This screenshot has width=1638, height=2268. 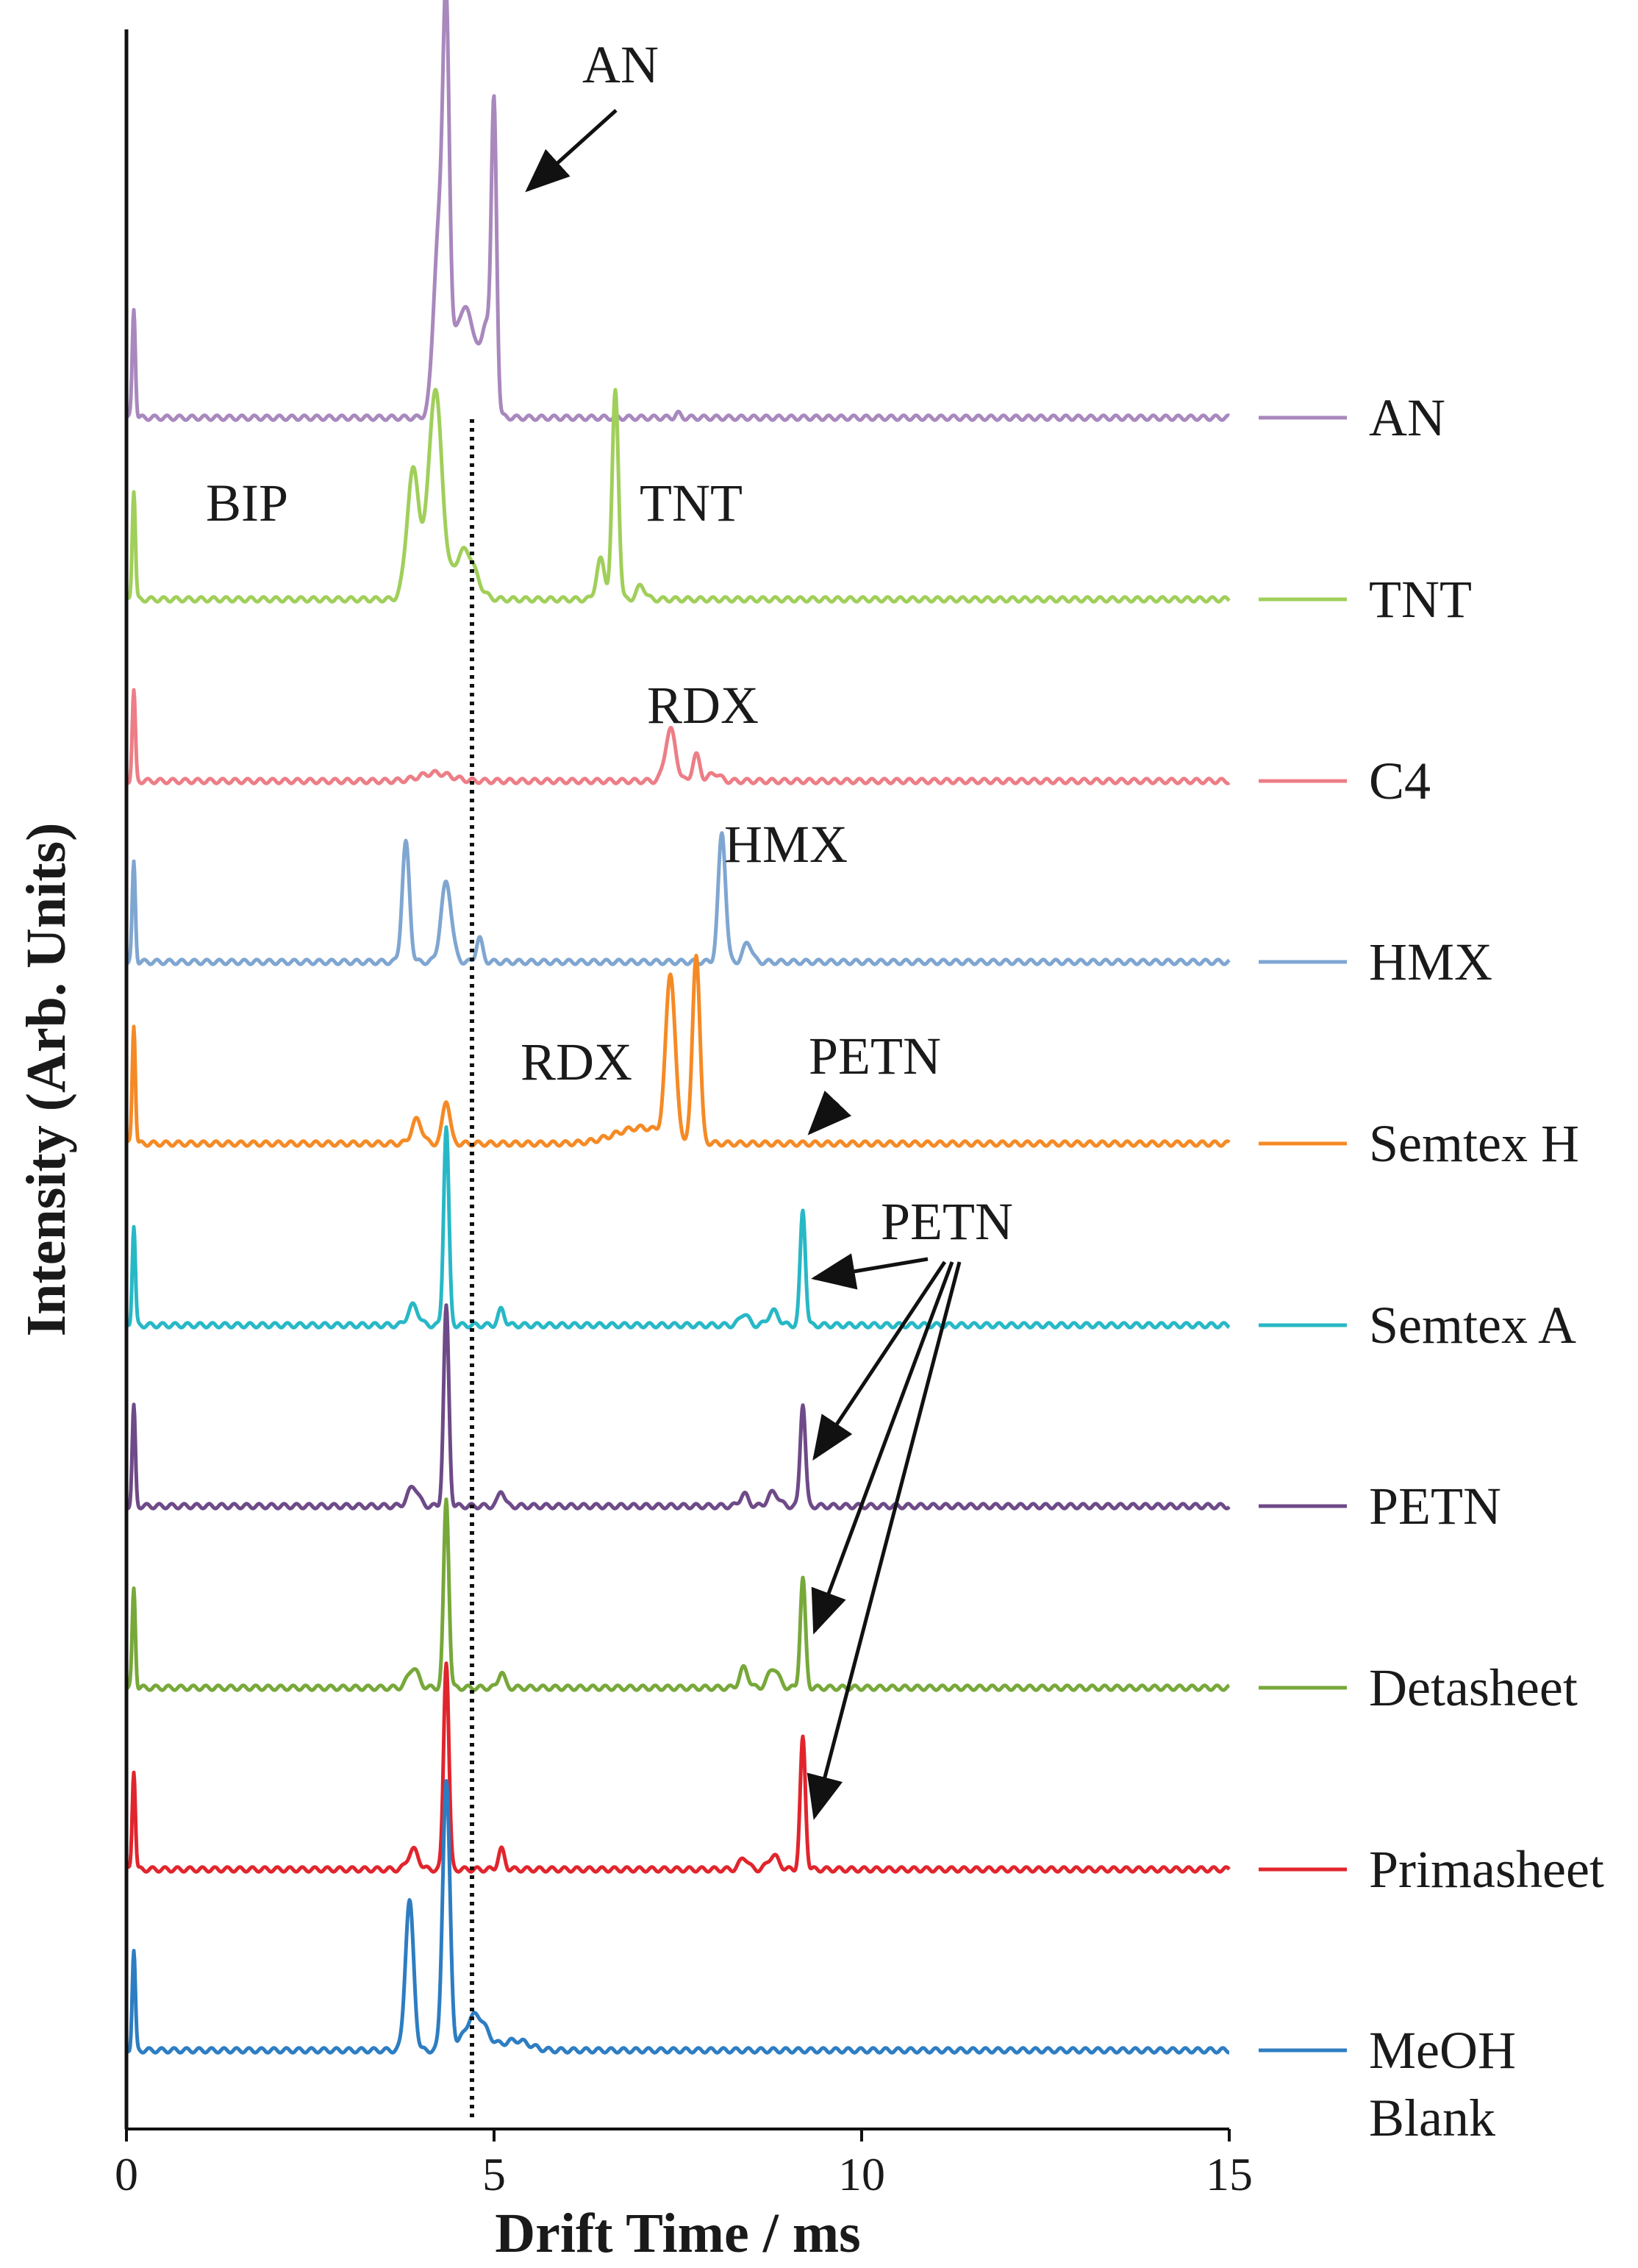 What do you see at coordinates (947, 1222) in the screenshot?
I see `annotation-petn-group: PETN` at bounding box center [947, 1222].